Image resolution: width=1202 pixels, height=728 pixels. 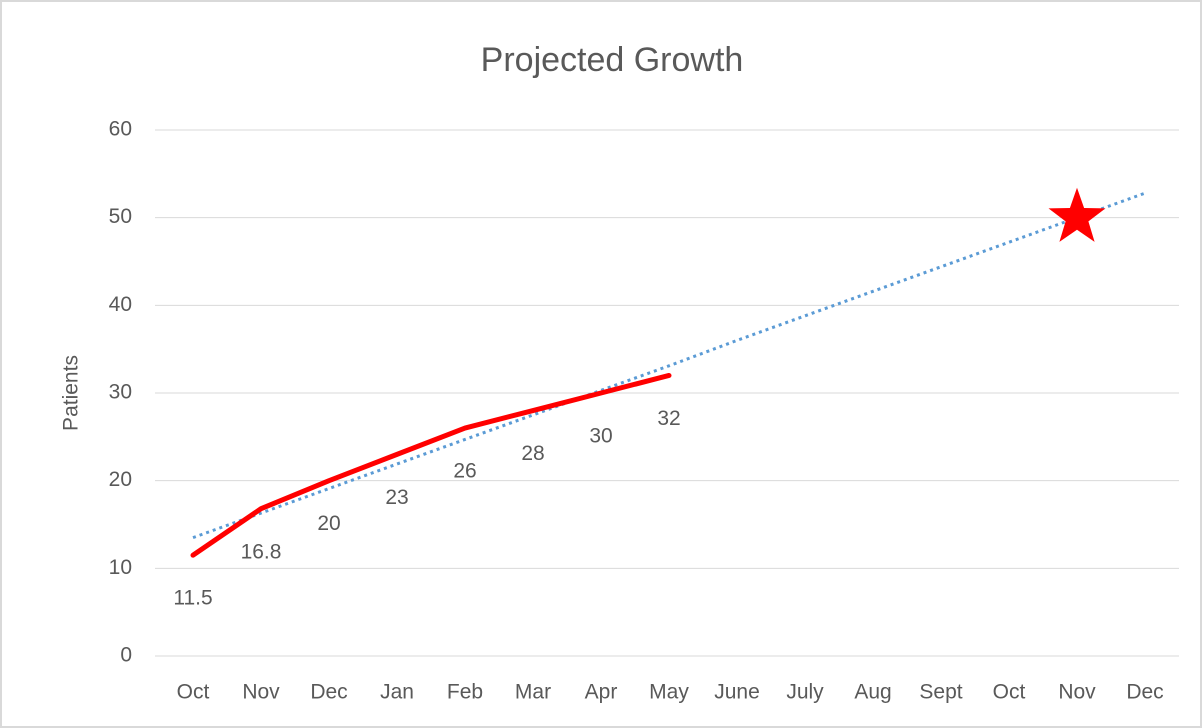 I want to click on data-label: 16.8, so click(x=261, y=551).